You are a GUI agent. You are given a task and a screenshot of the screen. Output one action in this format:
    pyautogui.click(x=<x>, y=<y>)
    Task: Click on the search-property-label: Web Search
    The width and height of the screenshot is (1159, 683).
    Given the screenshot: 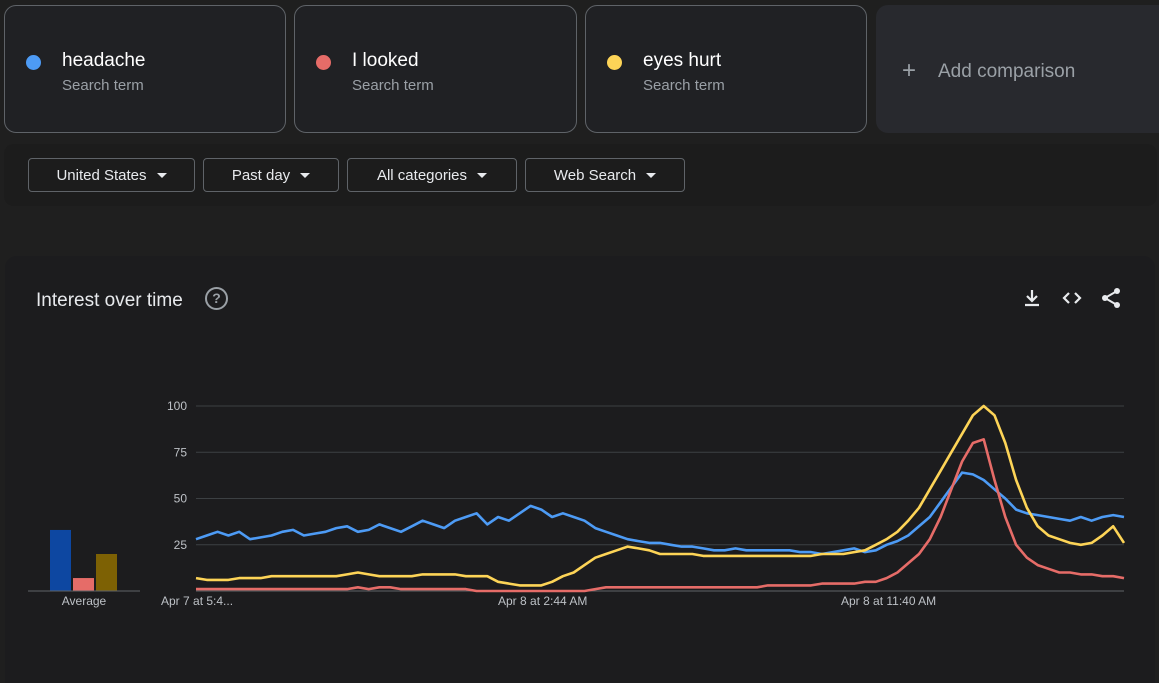 What is the action you would take?
    pyautogui.click(x=595, y=175)
    